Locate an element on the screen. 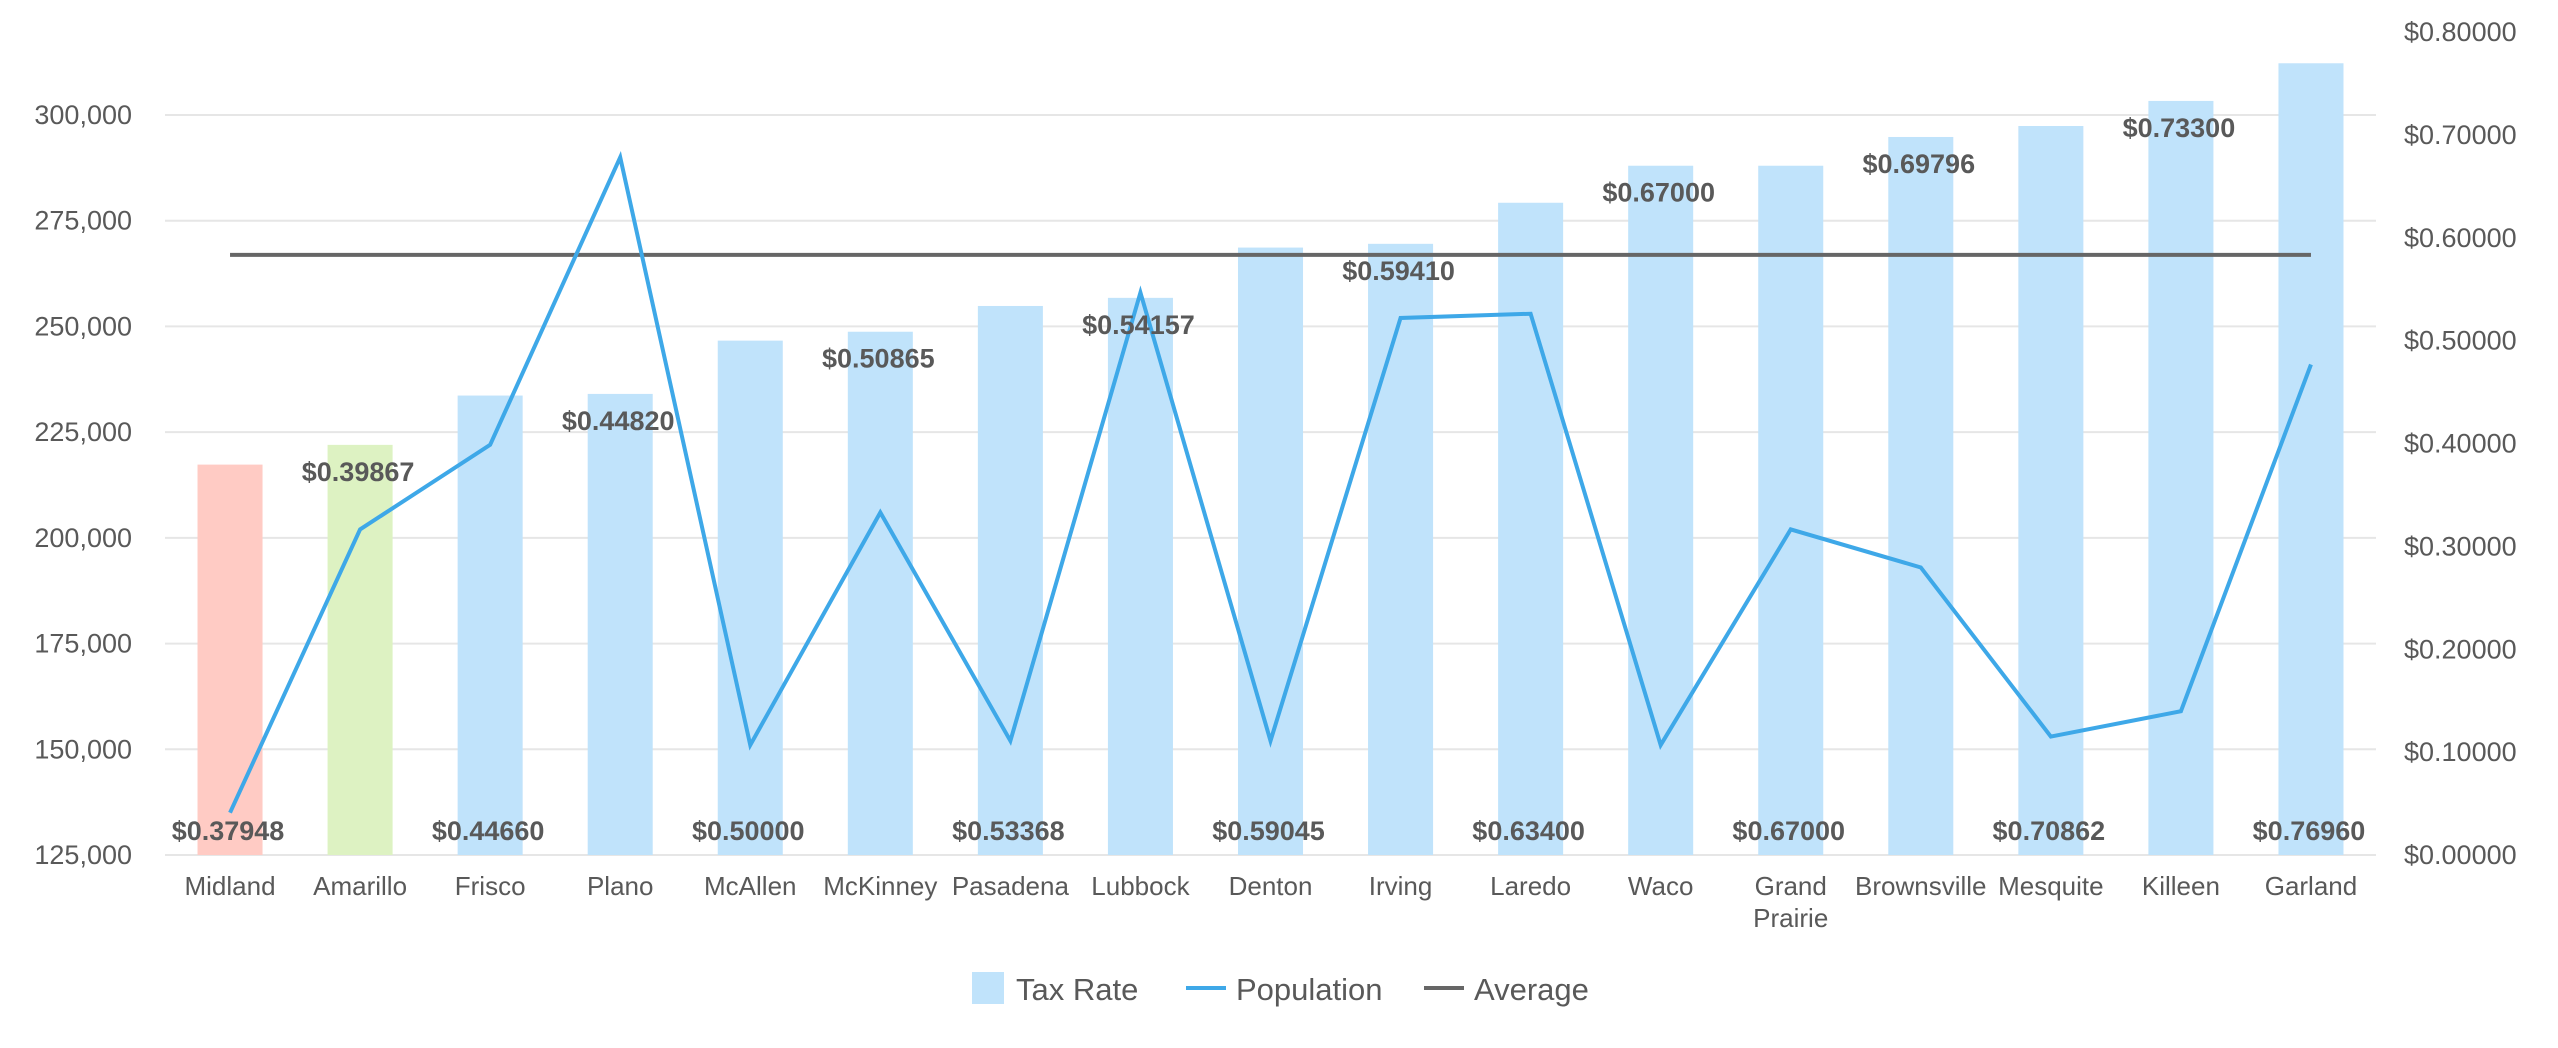 The image size is (2558, 1048). category-label: Laredo is located at coordinates (1530, 886).